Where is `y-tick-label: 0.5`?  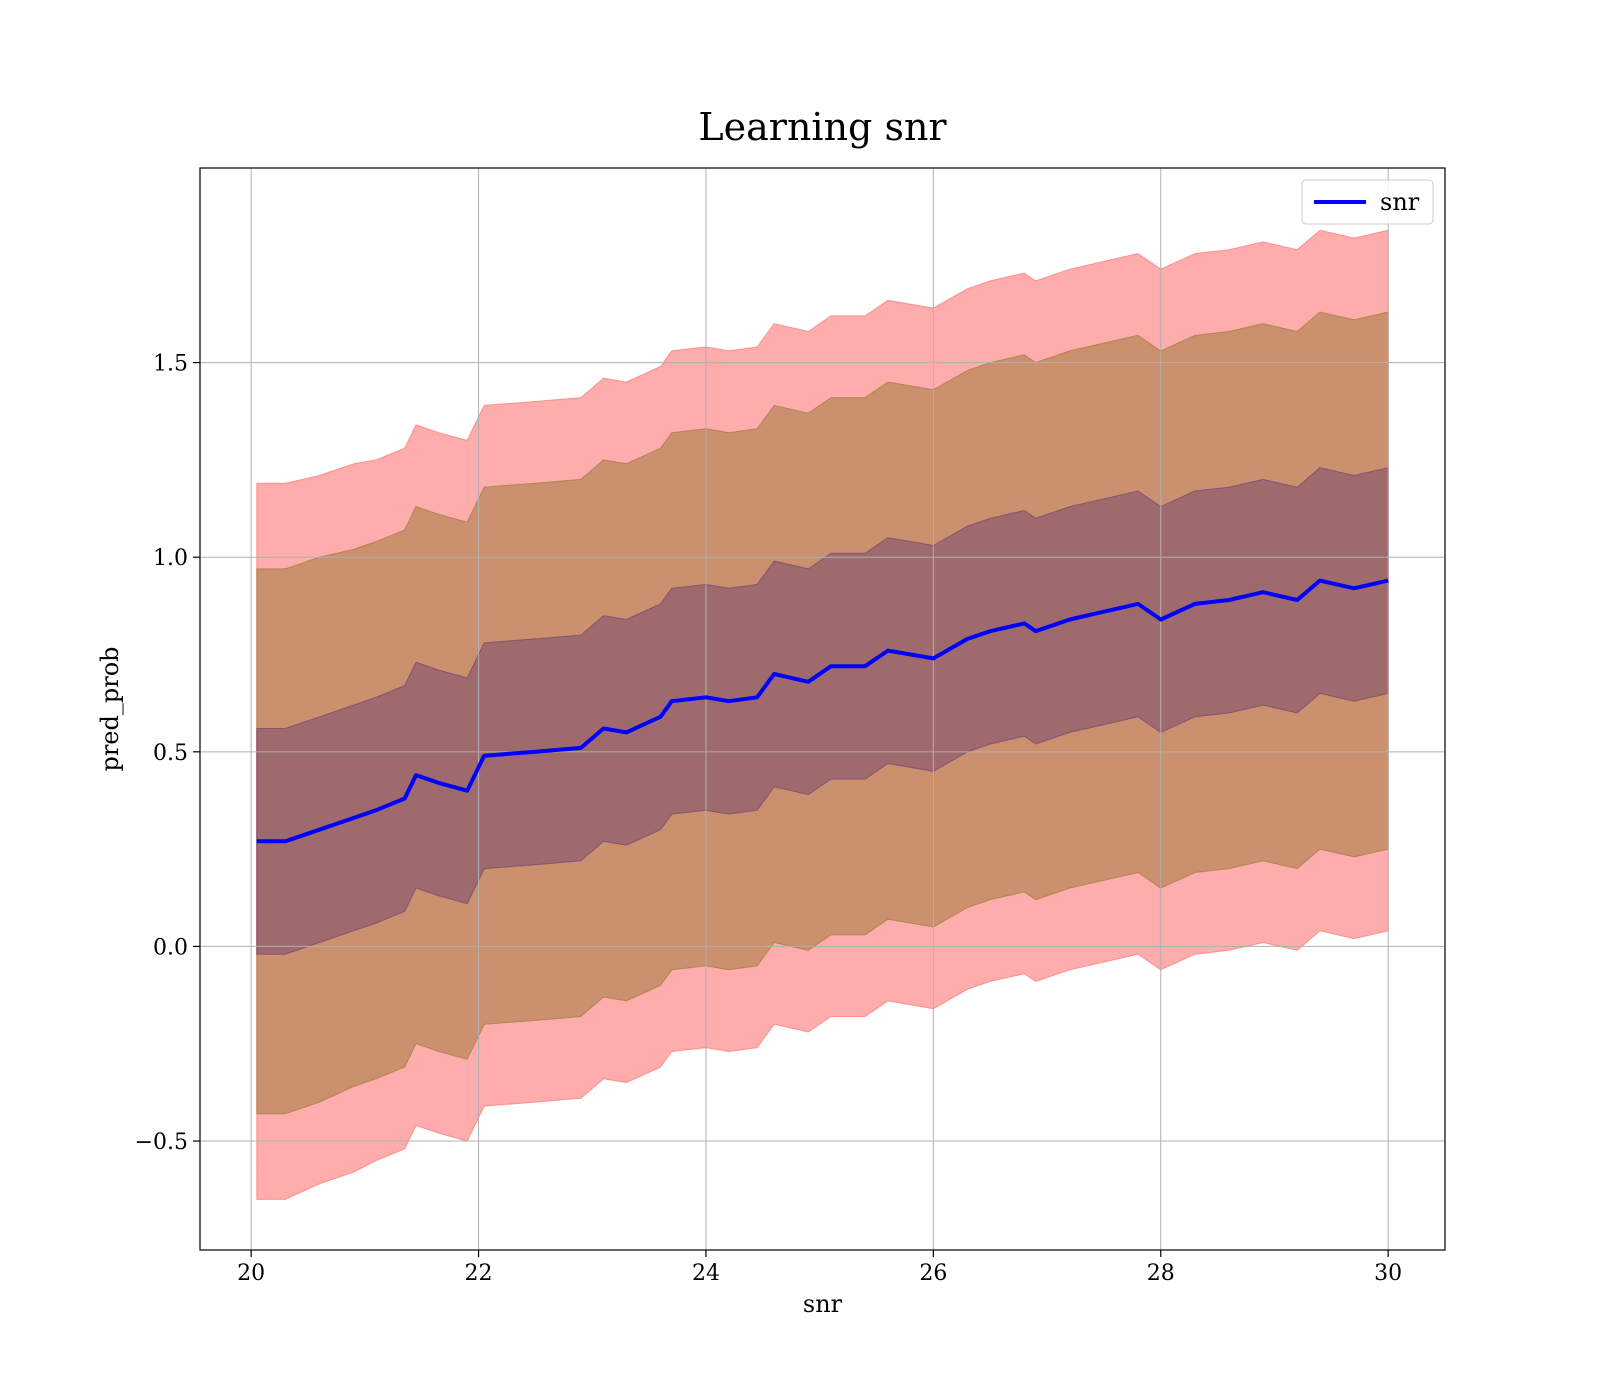
y-tick-label: 0.5 is located at coordinates (170, 753).